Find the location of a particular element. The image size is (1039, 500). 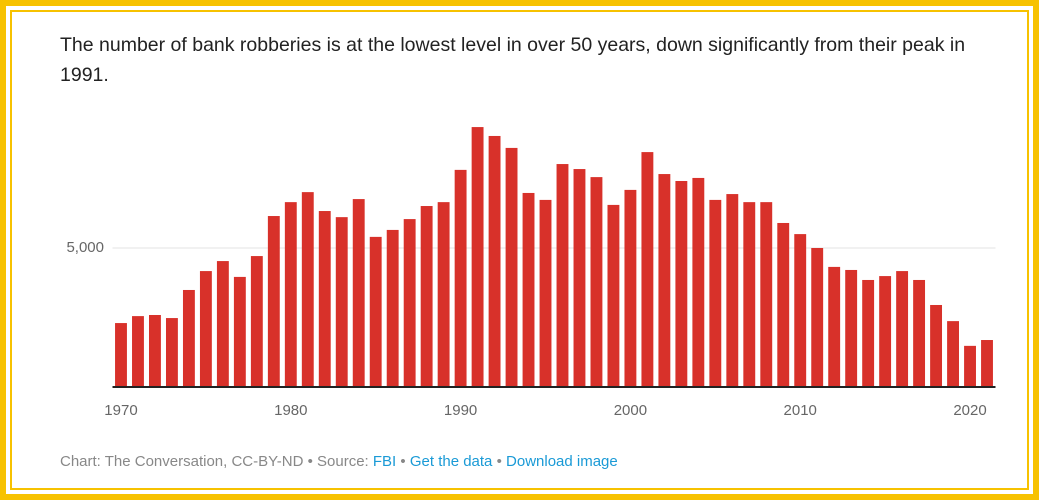

x-tick-label: 2000 is located at coordinates (630, 410).